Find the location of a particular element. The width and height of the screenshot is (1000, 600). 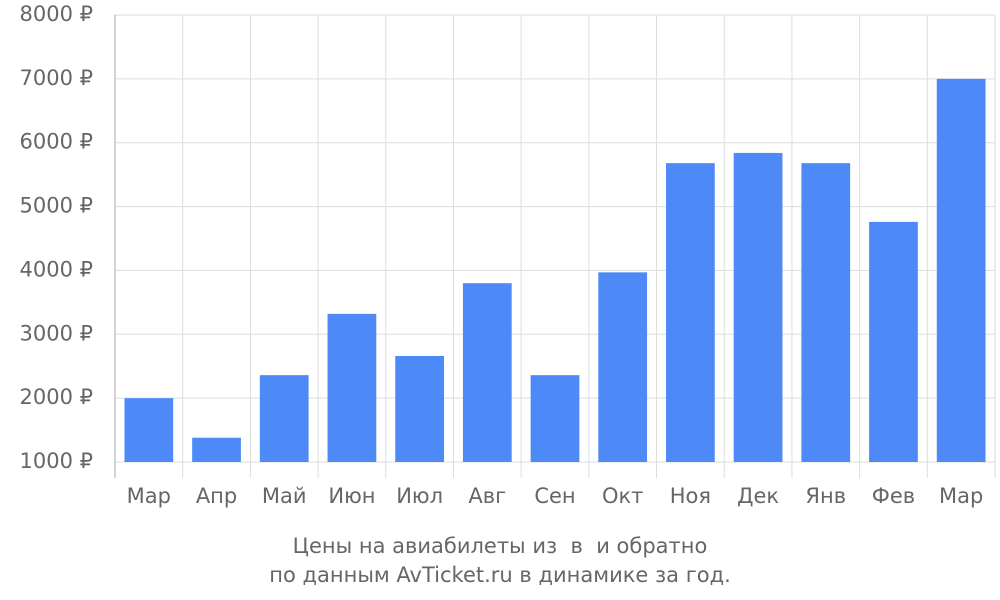

y-tick-label: 8000 ₽ is located at coordinates (56, 14).